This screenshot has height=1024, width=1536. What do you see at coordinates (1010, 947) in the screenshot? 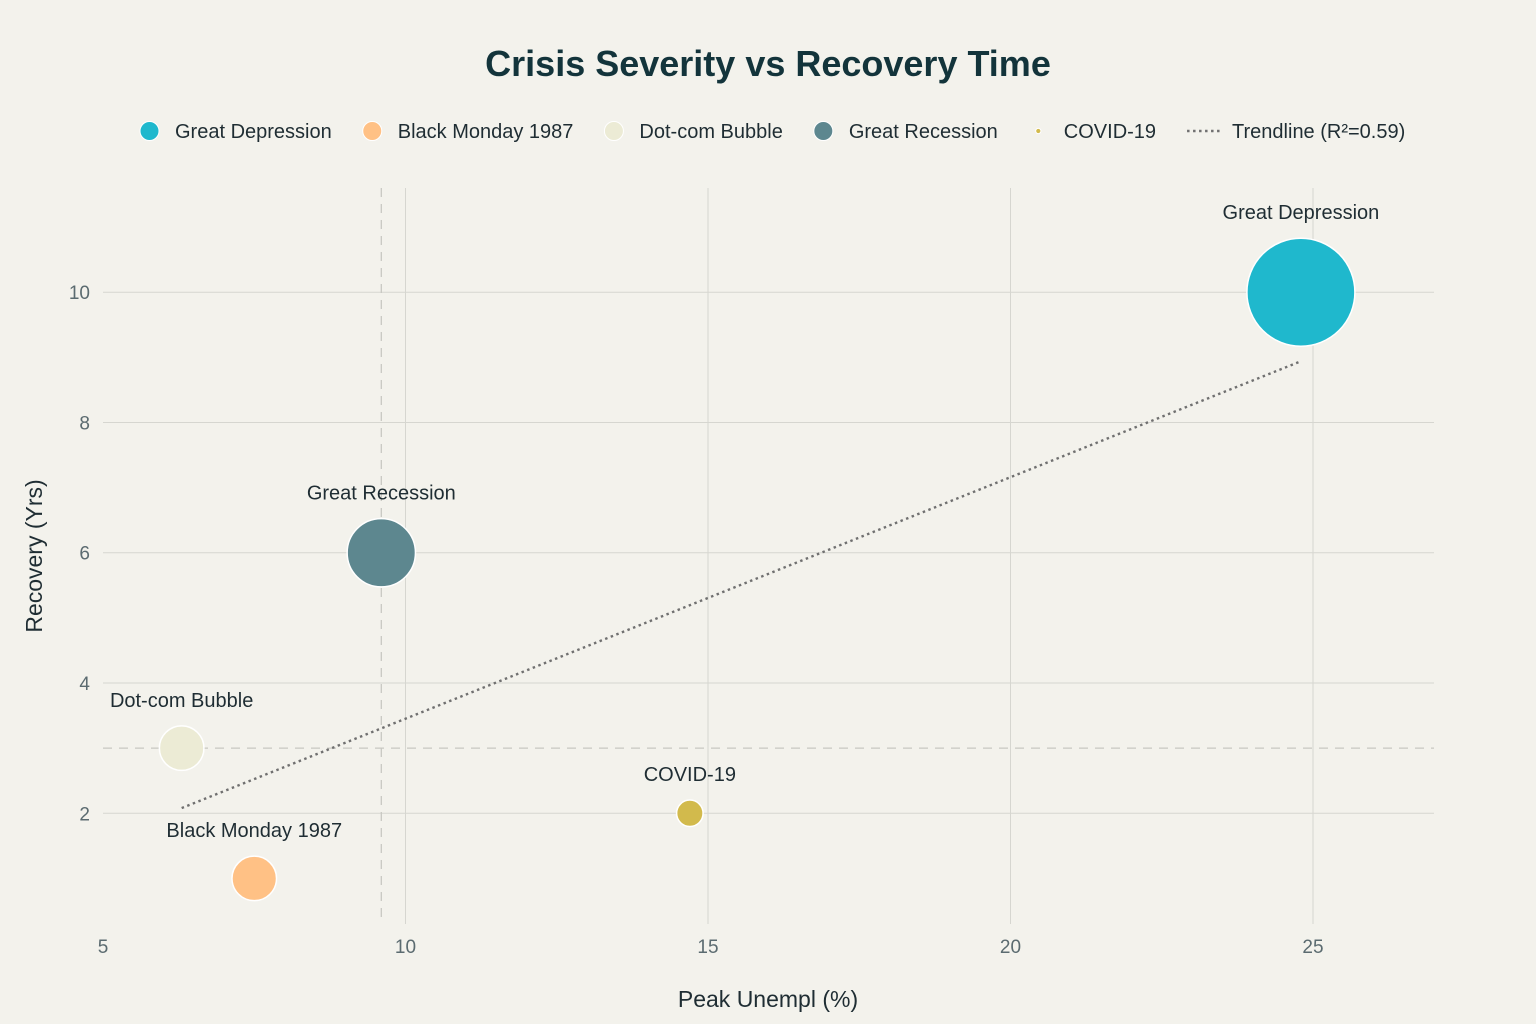
I see `x-tick-label: 20` at bounding box center [1010, 947].